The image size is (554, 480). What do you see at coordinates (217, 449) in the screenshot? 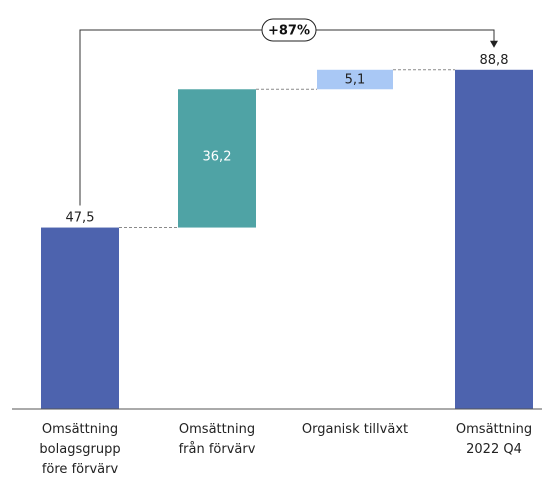
I see `category-label-line: från förvärv` at bounding box center [217, 449].